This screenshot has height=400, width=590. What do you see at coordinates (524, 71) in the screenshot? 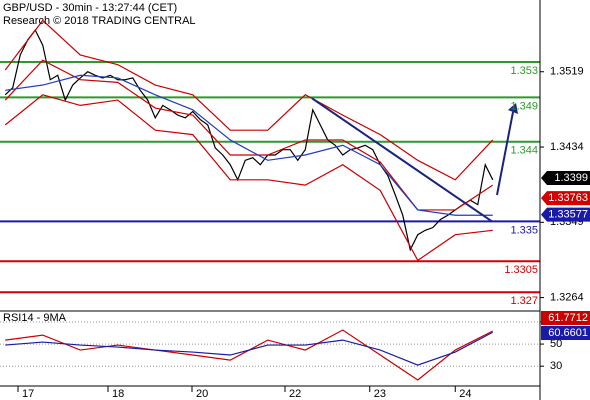
I see `level-label: 1.353` at bounding box center [524, 71].